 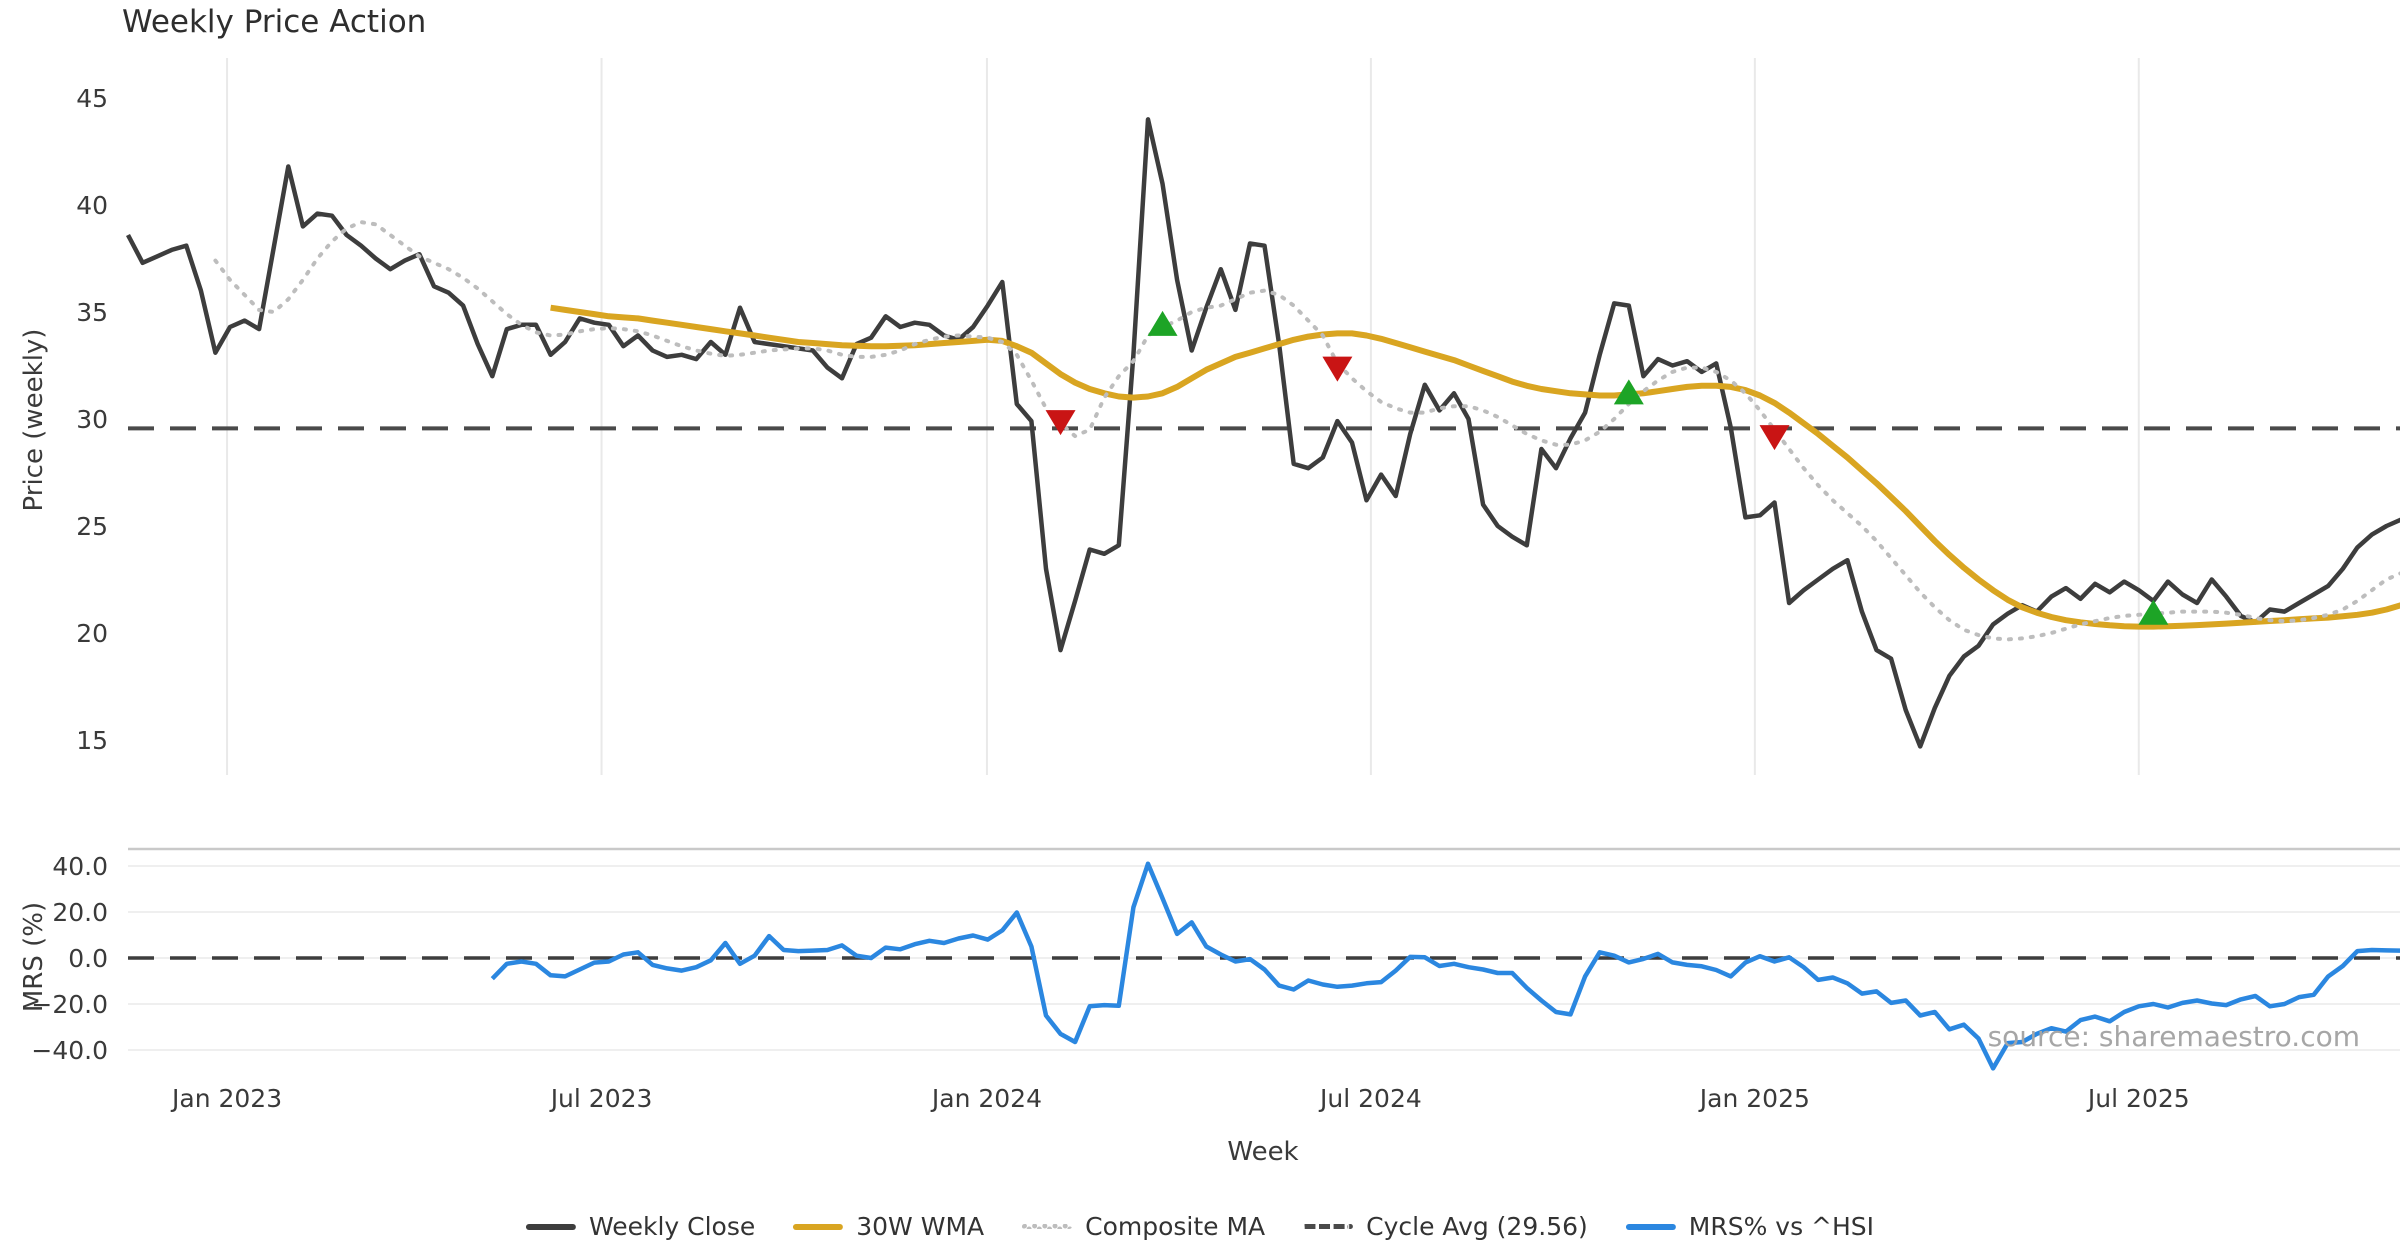 I want to click on legend-swatch-weekly-close-icon, so click(x=550, y=1226).